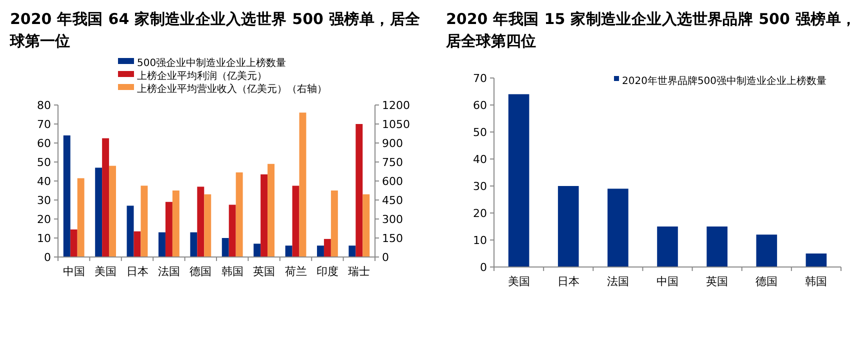  I want to click on legend-label: 2020年世界品牌500强中制造业企业上榜数量, so click(724, 81).